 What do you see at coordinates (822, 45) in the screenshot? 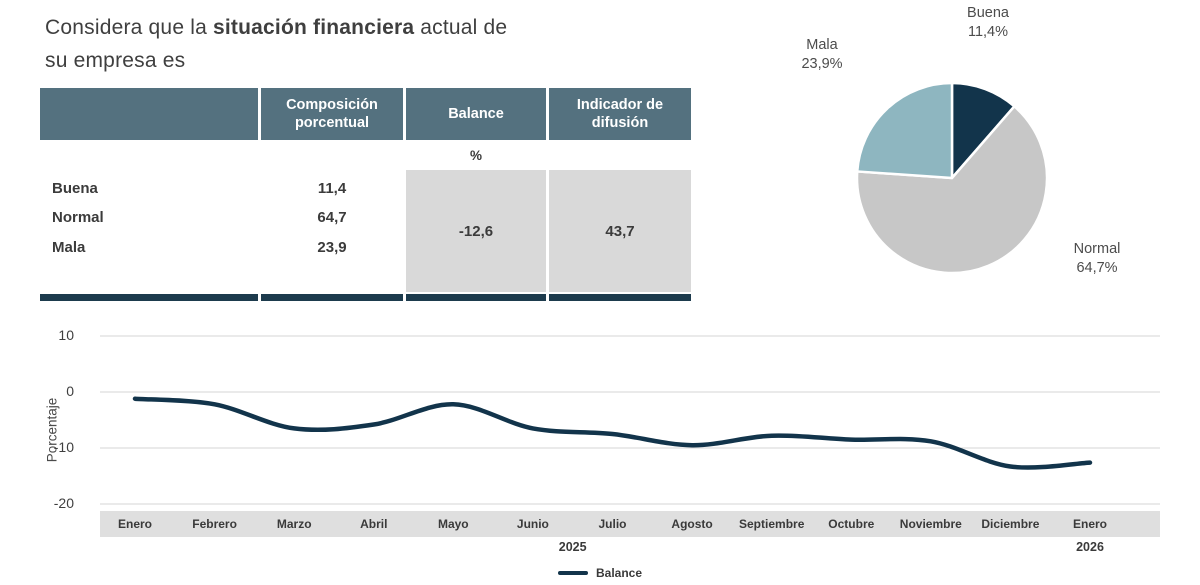
I see `pie-label-mala-name: Mala` at bounding box center [822, 45].